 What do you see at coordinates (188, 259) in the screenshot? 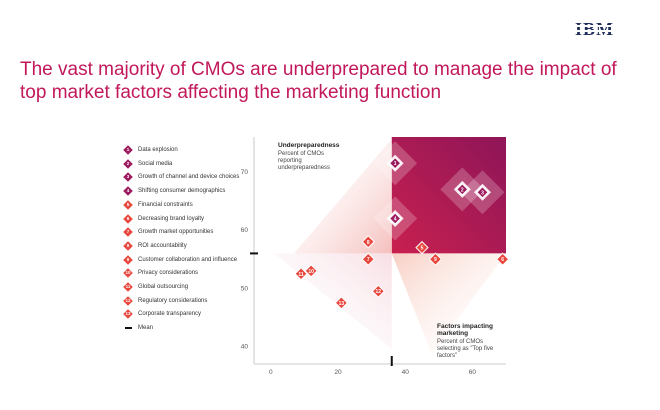
I see `legend-label: Customer collaboration and influence` at bounding box center [188, 259].